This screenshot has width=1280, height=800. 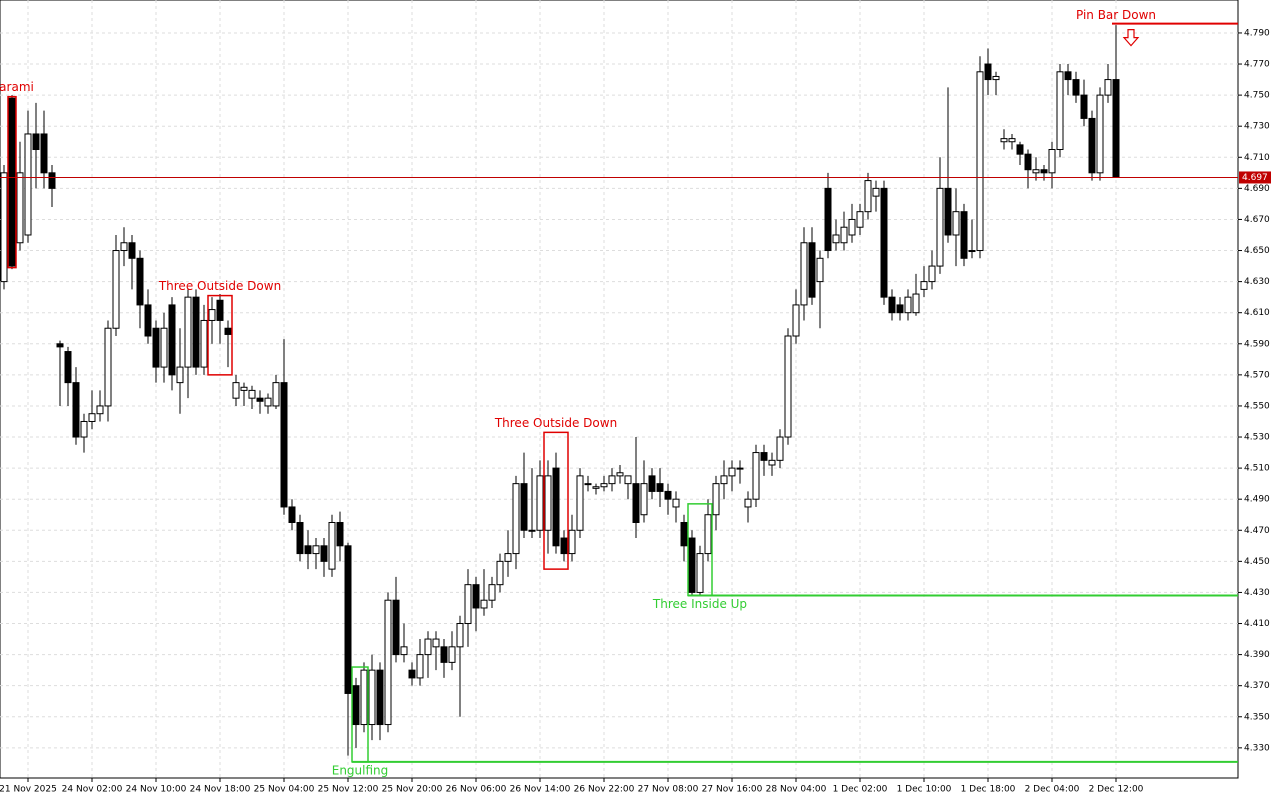 What do you see at coordinates (796, 790) in the screenshot?
I see `x-tick-label: 28 Nov 04:00` at bounding box center [796, 790].